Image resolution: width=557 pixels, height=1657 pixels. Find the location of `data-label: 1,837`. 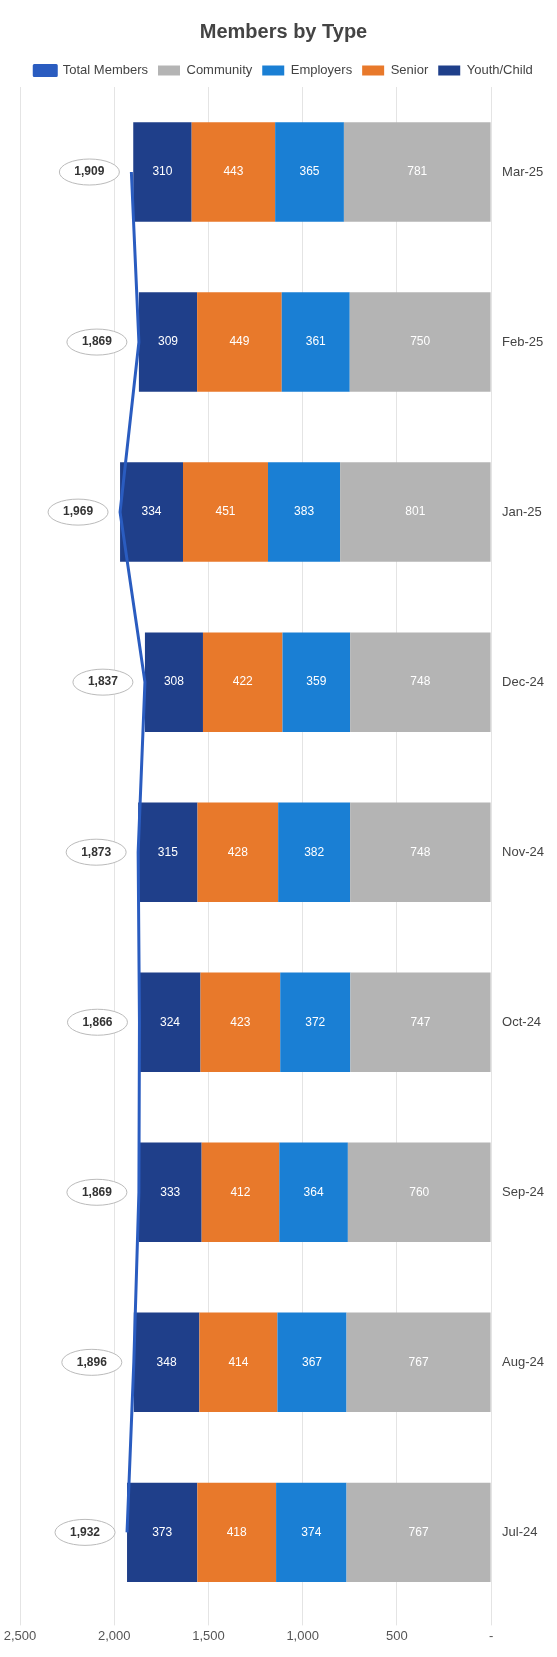

data-label: 1,837 is located at coordinates (103, 681).